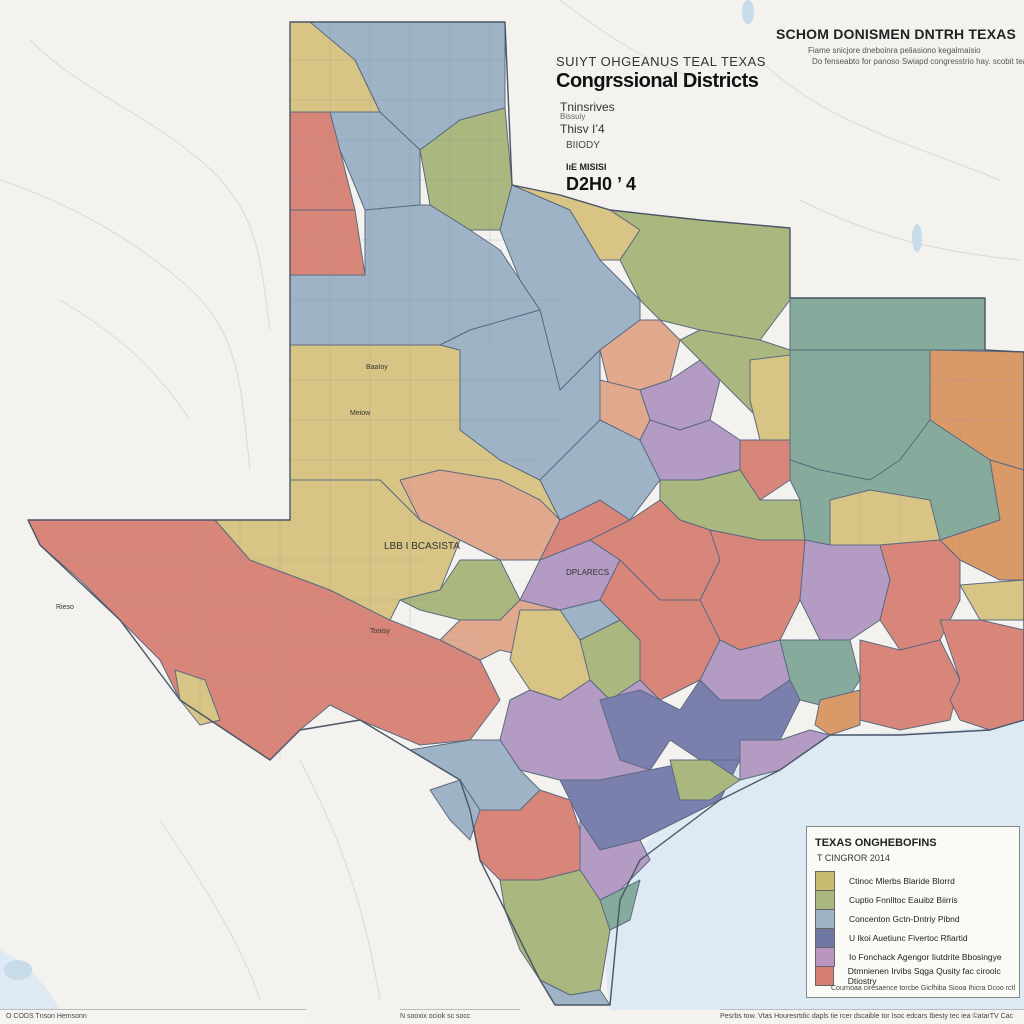 The width and height of the screenshot is (1024, 1024). What do you see at coordinates (903, 900) in the screenshot?
I see `legend-label: Cuptio Fnnlltoc Eauibz Biirris` at bounding box center [903, 900].